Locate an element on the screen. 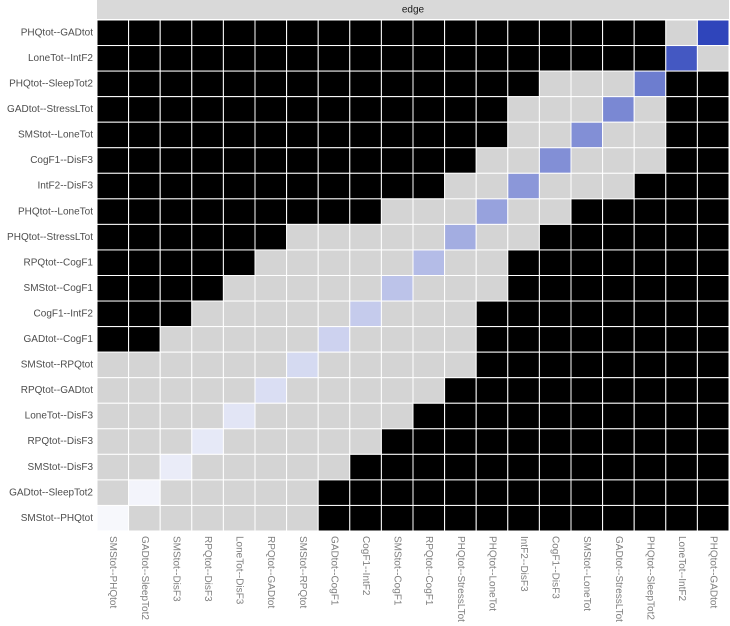 This screenshot has height=626, width=730. row-label: LoneTot--DisF3 is located at coordinates (59, 416).